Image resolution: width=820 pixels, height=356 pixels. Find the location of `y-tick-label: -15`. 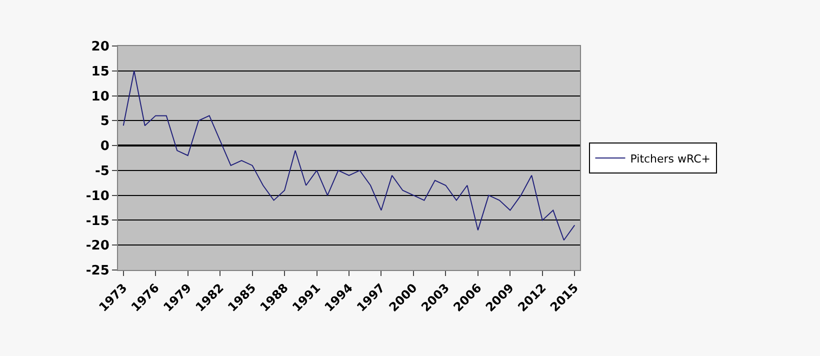

y-tick-label: -15 is located at coordinates (98, 221).